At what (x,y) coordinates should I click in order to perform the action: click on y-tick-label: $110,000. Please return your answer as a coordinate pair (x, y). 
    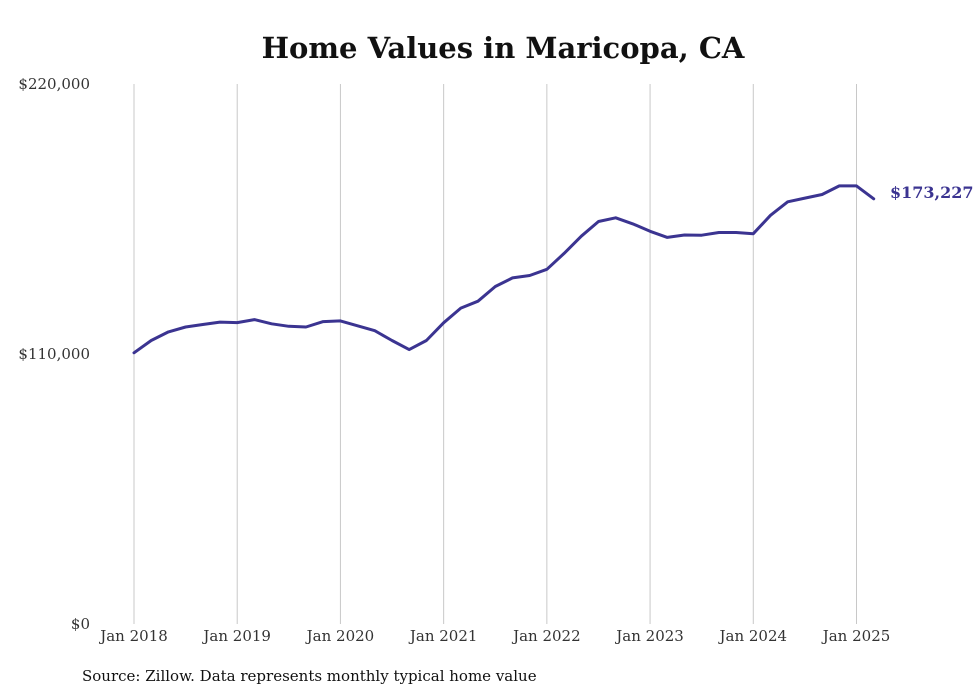
    Looking at the image, I should click on (54, 354).